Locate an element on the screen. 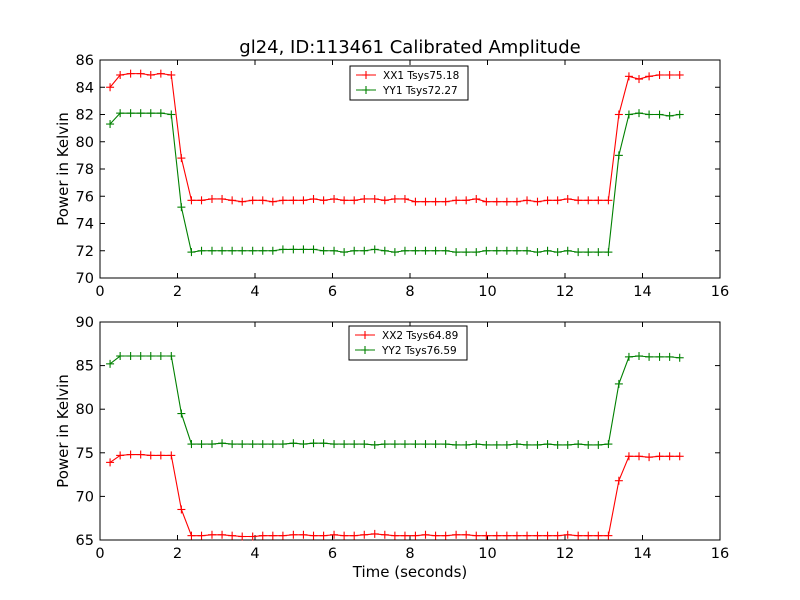 Image resolution: width=800 pixels, height=600 pixels. legend-entry: YY1 Tsys72.27 is located at coordinates (407, 91).